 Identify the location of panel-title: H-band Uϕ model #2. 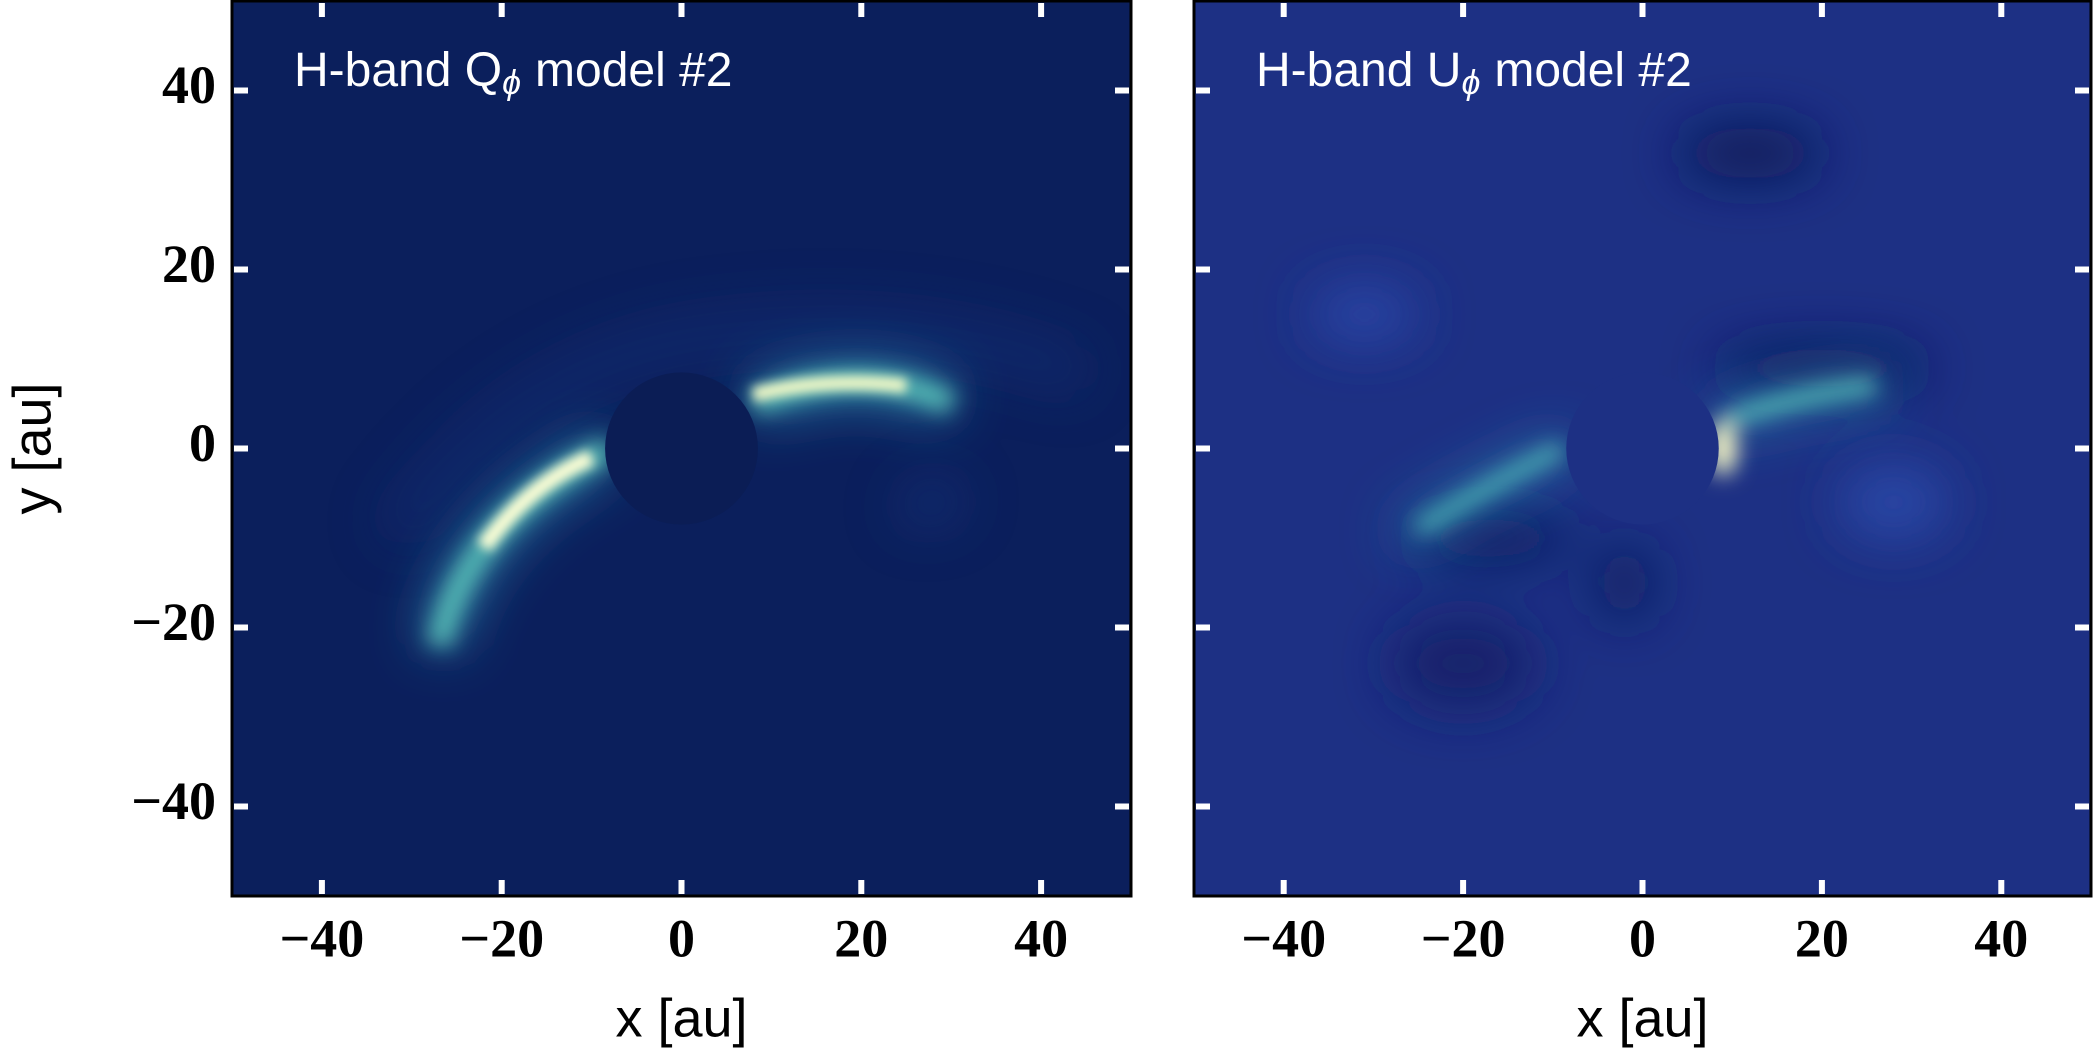
(1474, 73).